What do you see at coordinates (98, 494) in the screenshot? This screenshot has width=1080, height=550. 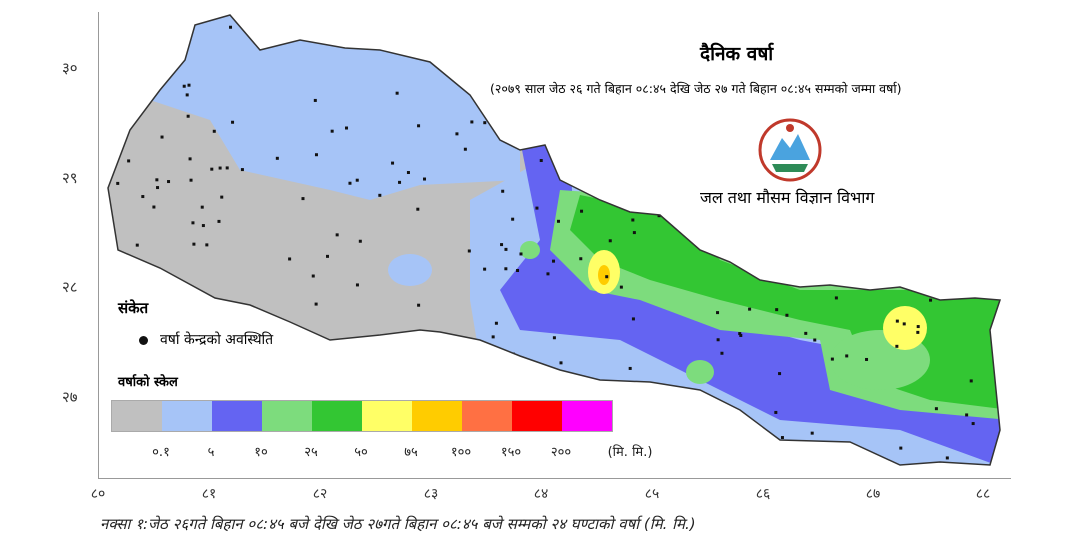 I see `lon-tick-label: ८०` at bounding box center [98, 494].